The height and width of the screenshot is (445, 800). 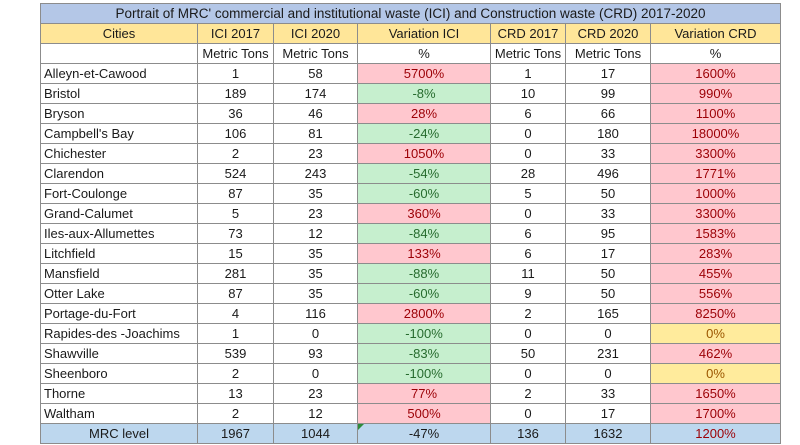 What do you see at coordinates (528, 33) in the screenshot?
I see `header-crd-2017: CRD 2017` at bounding box center [528, 33].